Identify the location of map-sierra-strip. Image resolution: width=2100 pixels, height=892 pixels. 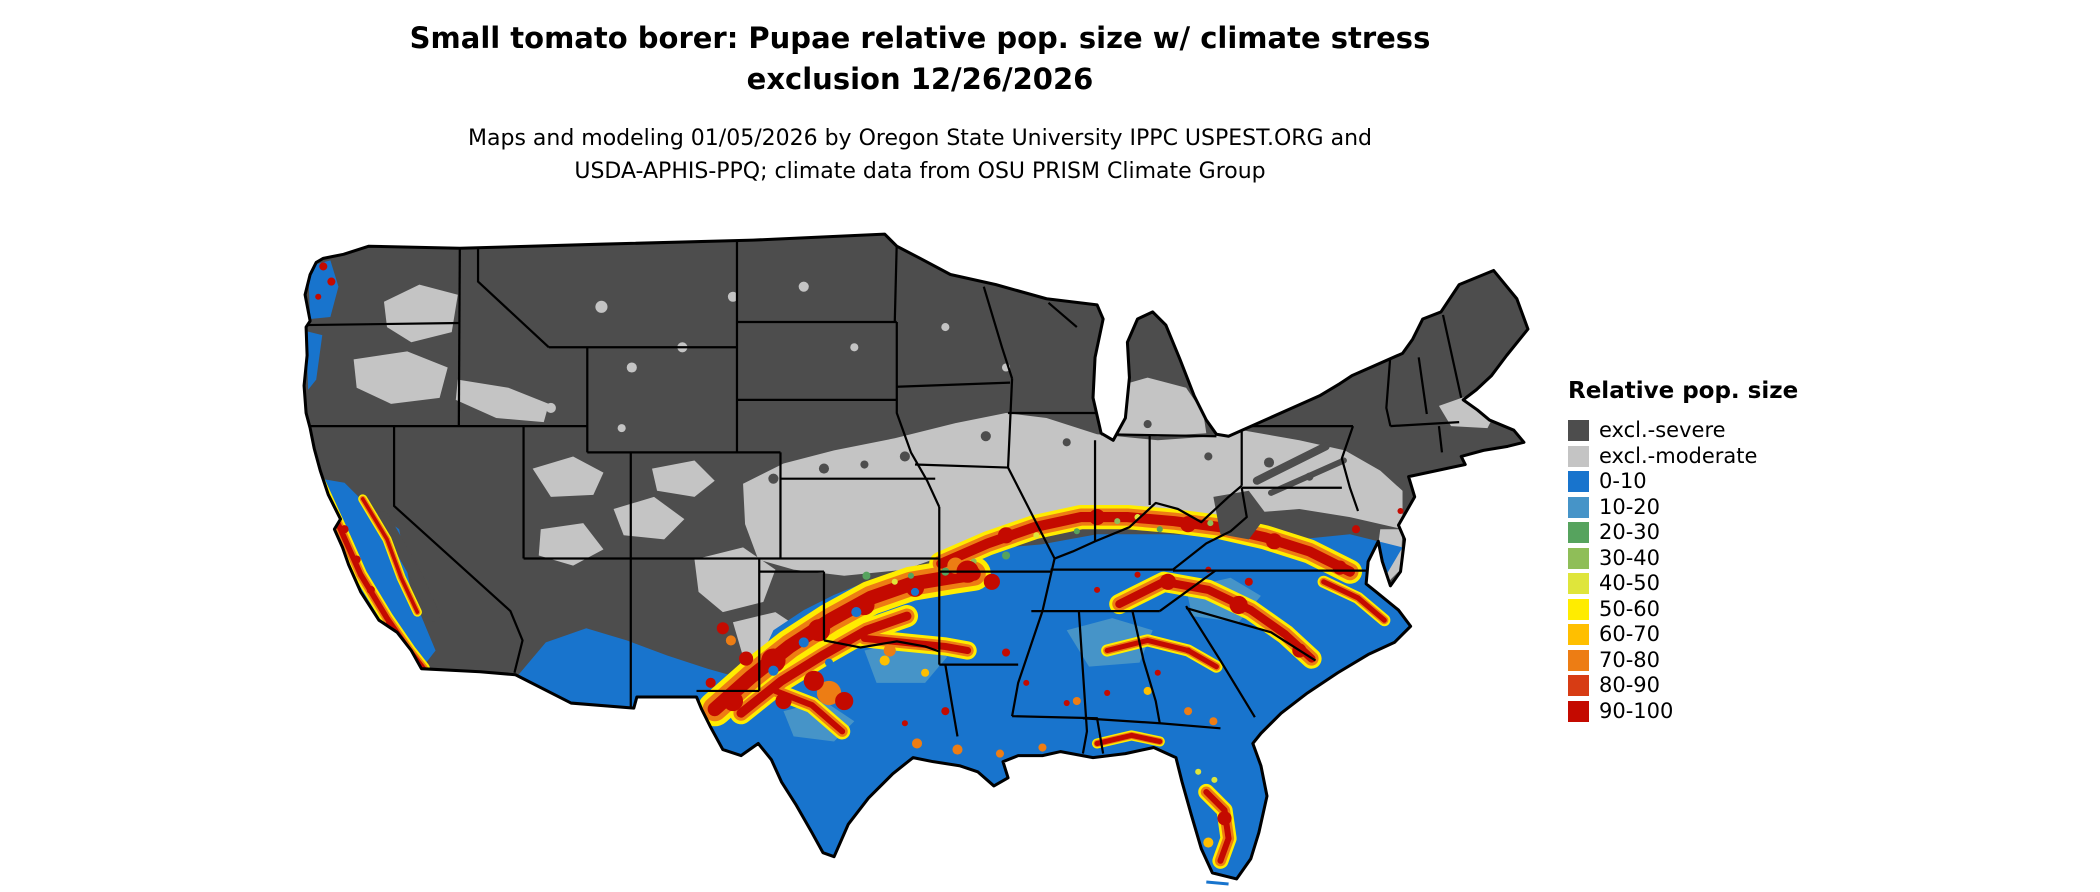
(408, 566).